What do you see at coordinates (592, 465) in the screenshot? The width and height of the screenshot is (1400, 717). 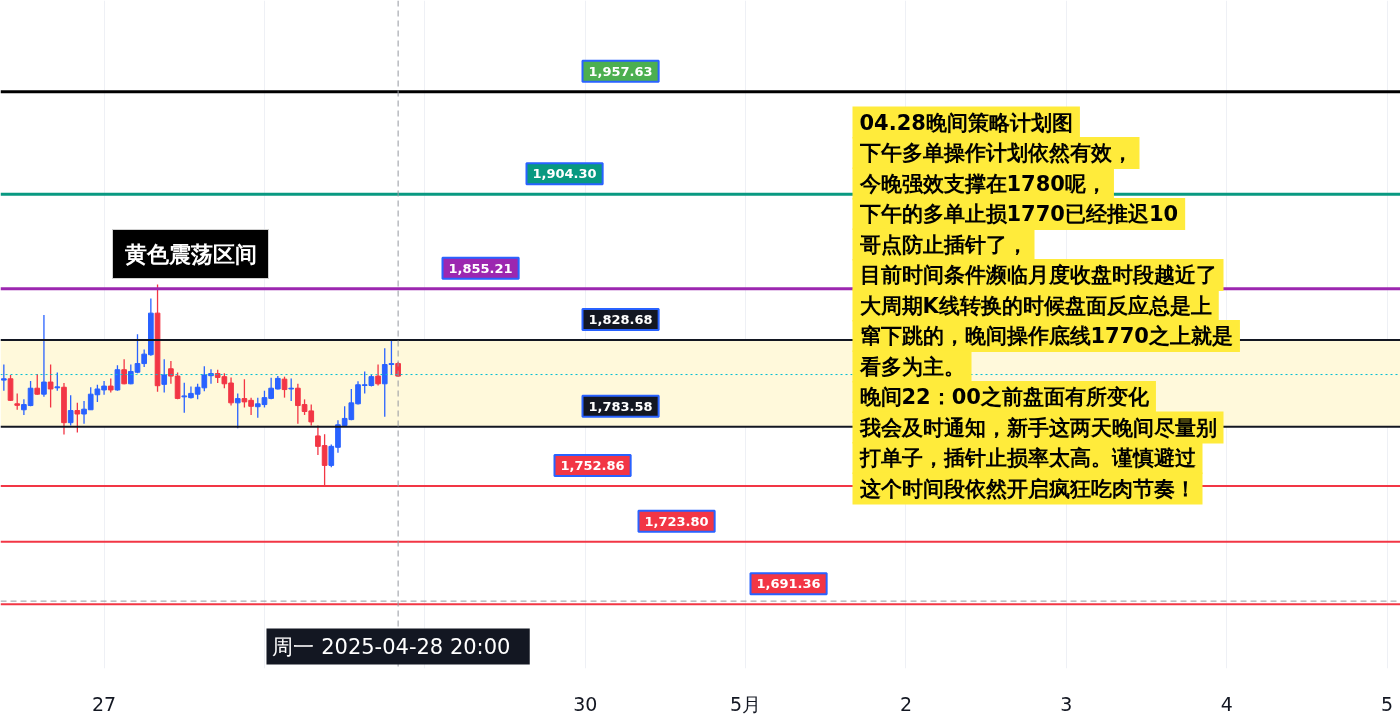 I see `ref-line-label: 1,752.86` at bounding box center [592, 465].